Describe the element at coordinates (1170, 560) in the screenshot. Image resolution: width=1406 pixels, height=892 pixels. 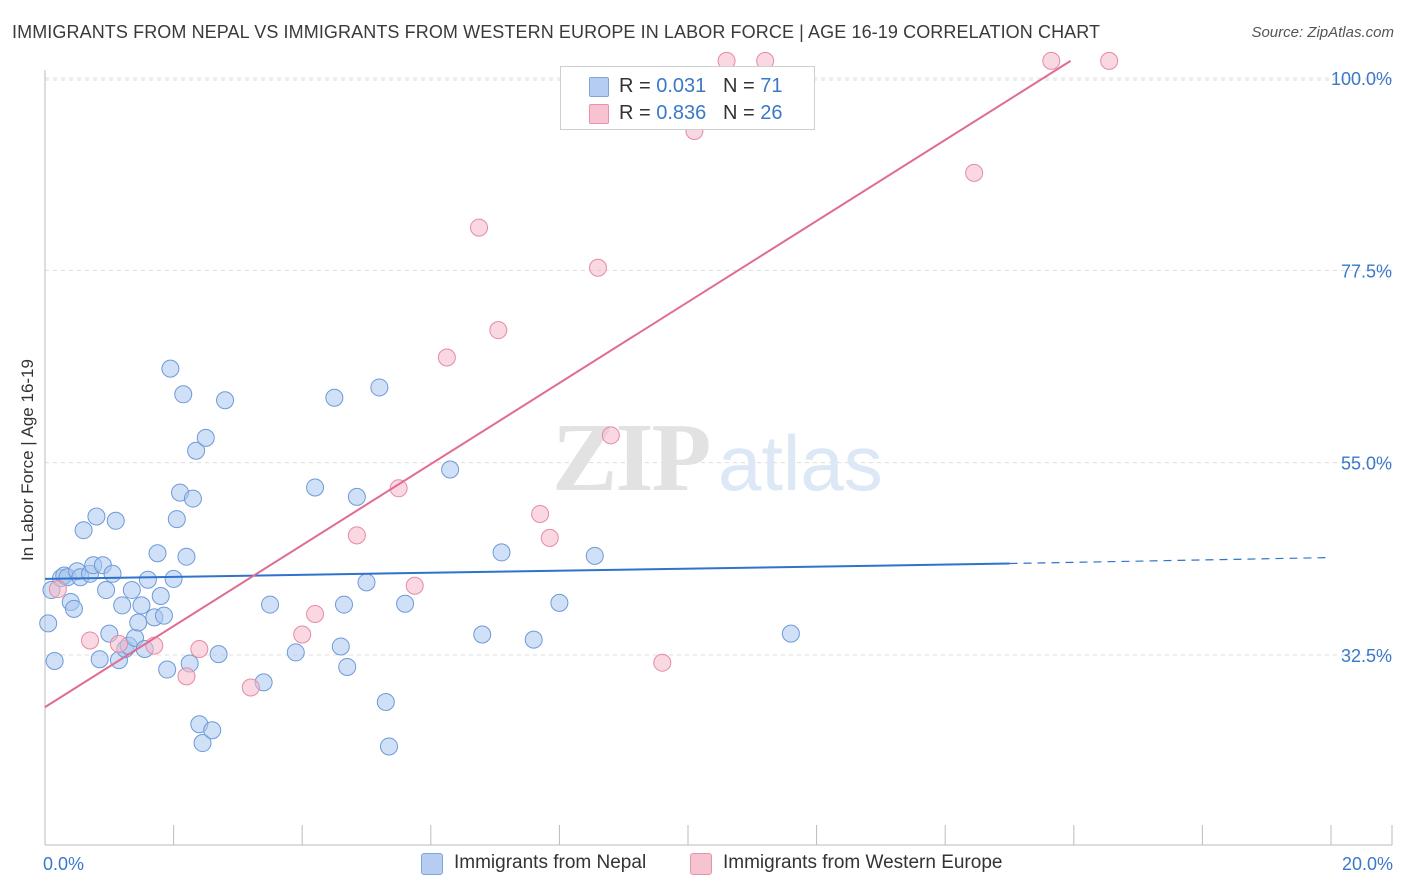
I see `nepal-trend-extension` at that location.